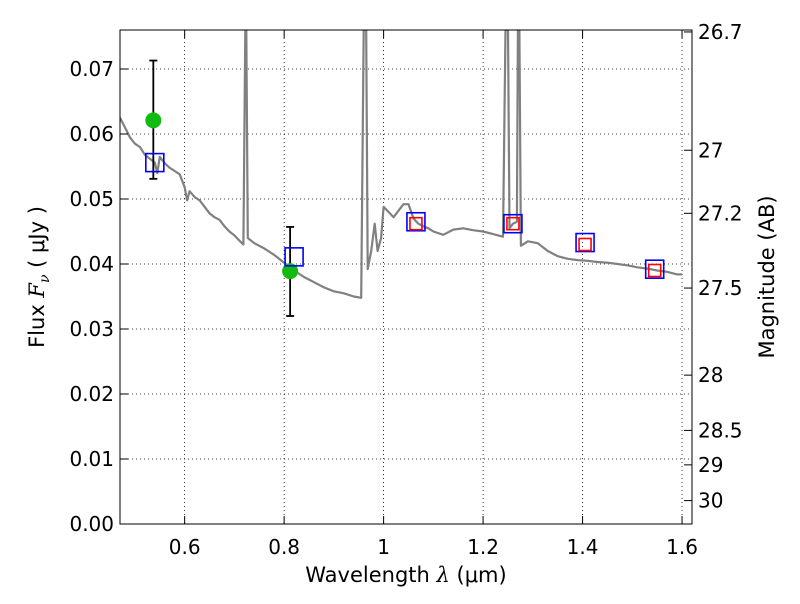 The height and width of the screenshot is (604, 800). I want to click on x-axis-units: (μm), so click(478, 575).